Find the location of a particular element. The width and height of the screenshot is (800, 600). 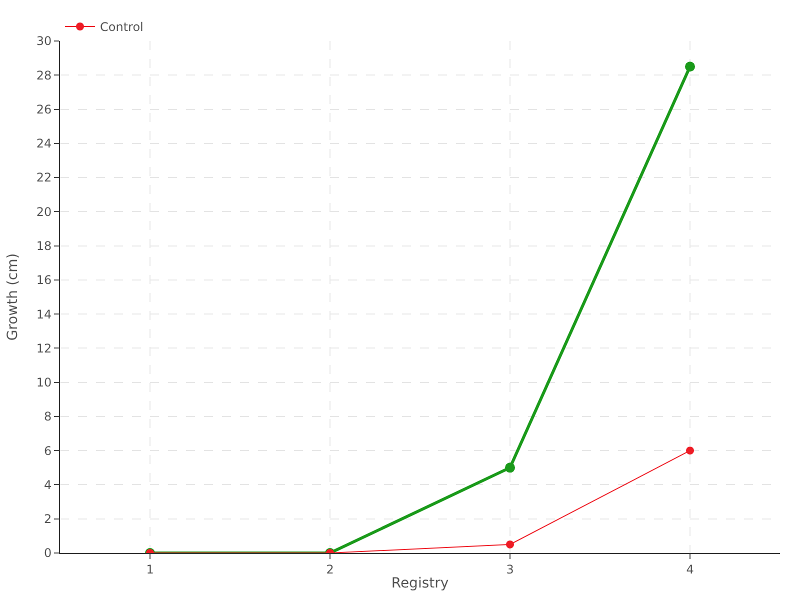

y-tick-label: 22 is located at coordinates (44, 177).